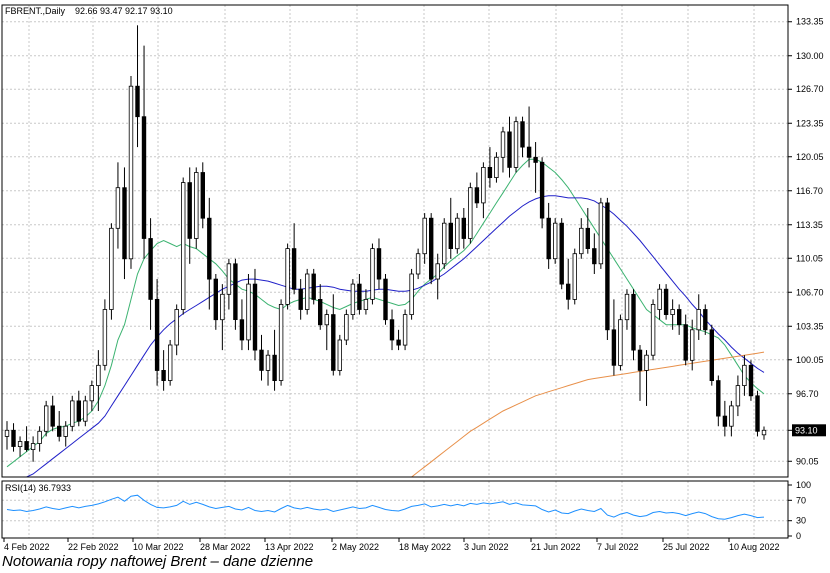 This screenshot has width=830, height=573. I want to click on price-tick-label: 100.05, so click(810, 360).